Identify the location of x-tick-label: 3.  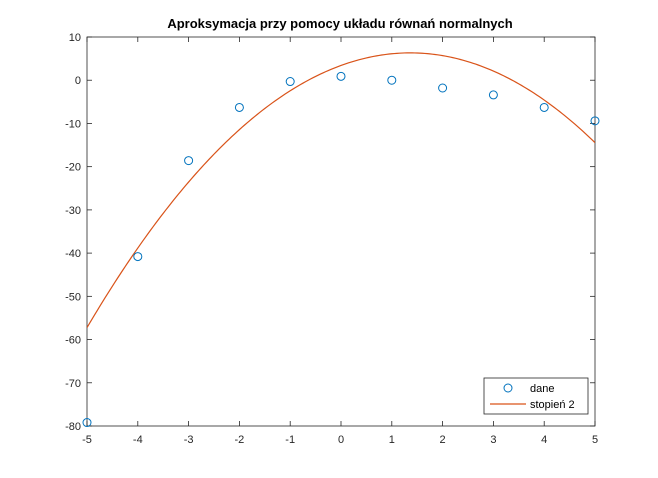
(493, 440).